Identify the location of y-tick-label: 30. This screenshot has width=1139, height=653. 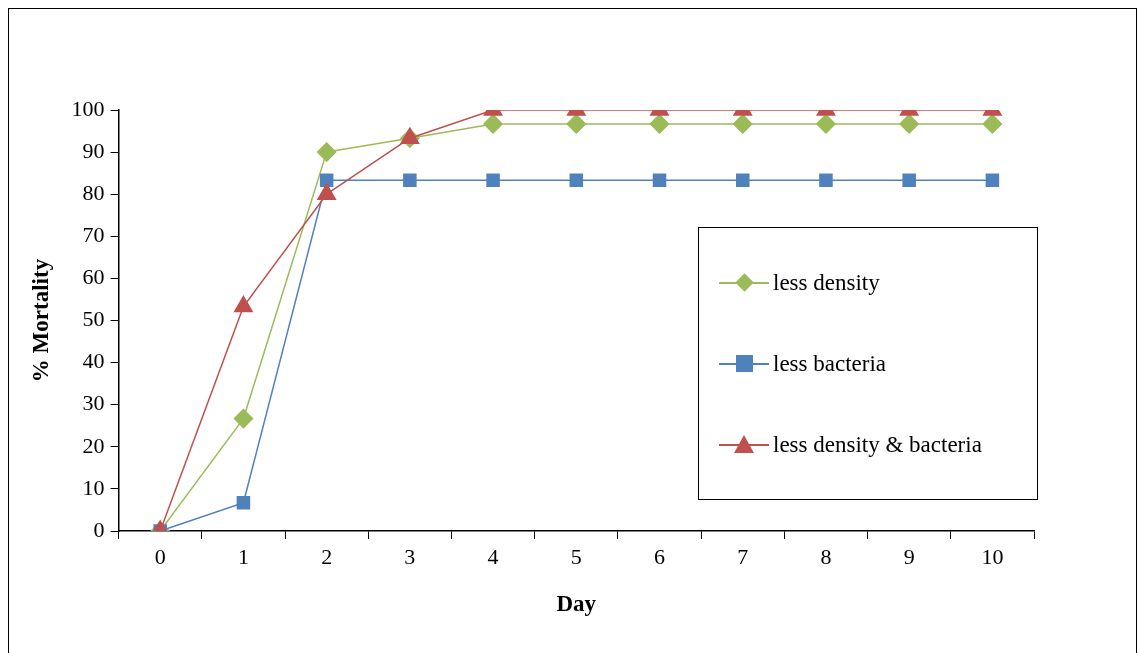
(93, 403).